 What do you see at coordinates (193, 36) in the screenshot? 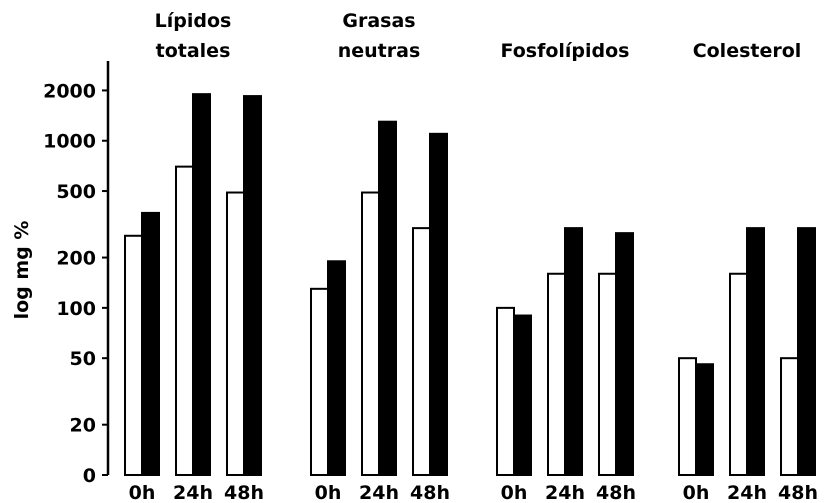
I see `group-title: Lípidos totales` at bounding box center [193, 36].